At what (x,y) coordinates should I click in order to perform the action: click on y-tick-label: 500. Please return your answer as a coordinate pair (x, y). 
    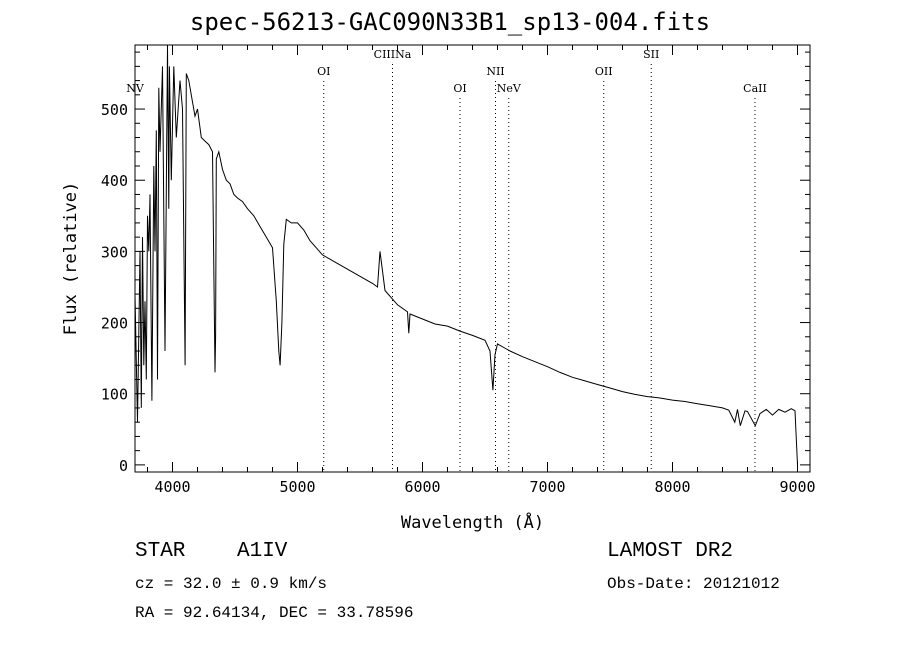
    Looking at the image, I should click on (114, 110).